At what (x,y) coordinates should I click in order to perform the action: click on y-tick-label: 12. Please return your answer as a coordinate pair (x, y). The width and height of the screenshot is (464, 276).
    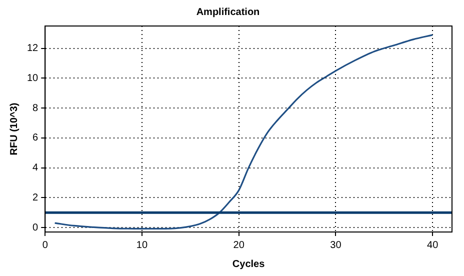
    Looking at the image, I should click on (33, 48).